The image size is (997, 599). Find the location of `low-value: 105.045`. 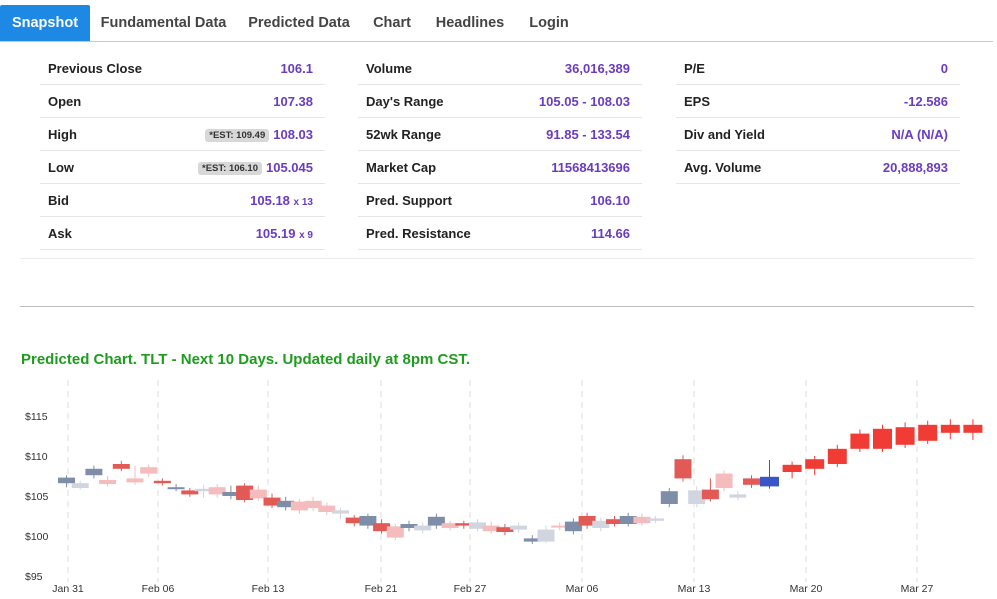

low-value: 105.045 is located at coordinates (289, 167).